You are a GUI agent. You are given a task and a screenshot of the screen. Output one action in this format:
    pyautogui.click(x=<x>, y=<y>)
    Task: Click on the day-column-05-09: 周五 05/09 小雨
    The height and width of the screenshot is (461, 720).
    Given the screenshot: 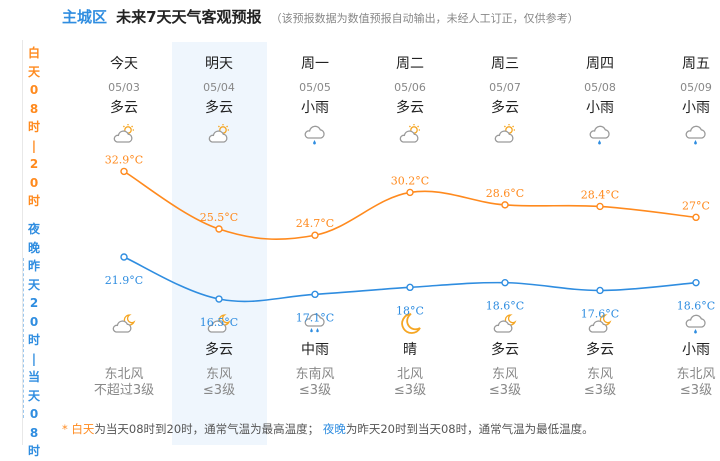 What is the action you would take?
    pyautogui.click(x=684, y=100)
    